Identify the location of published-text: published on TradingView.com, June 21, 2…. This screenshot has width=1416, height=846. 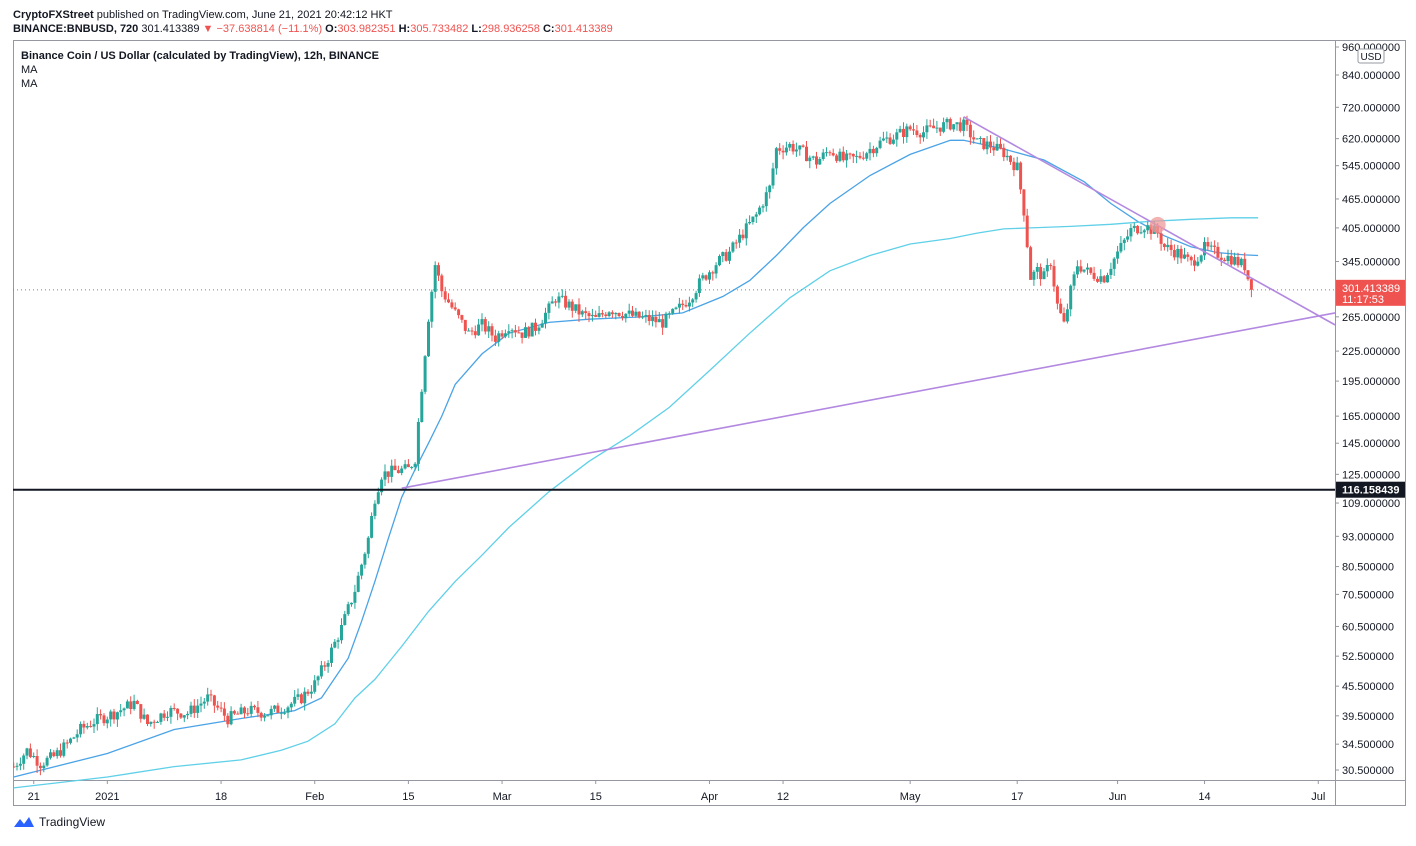
(244, 15).